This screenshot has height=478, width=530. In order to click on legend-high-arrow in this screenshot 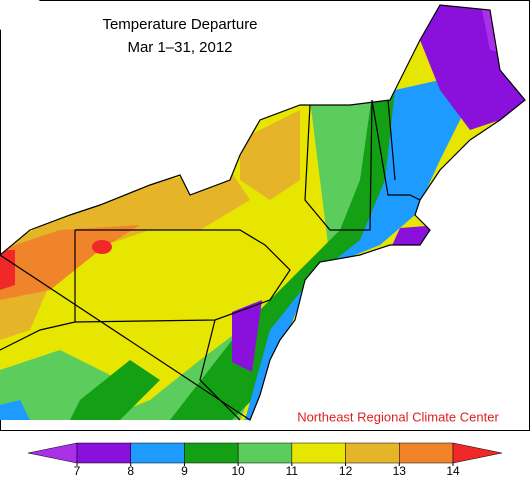, I will do `click(477, 453)`.